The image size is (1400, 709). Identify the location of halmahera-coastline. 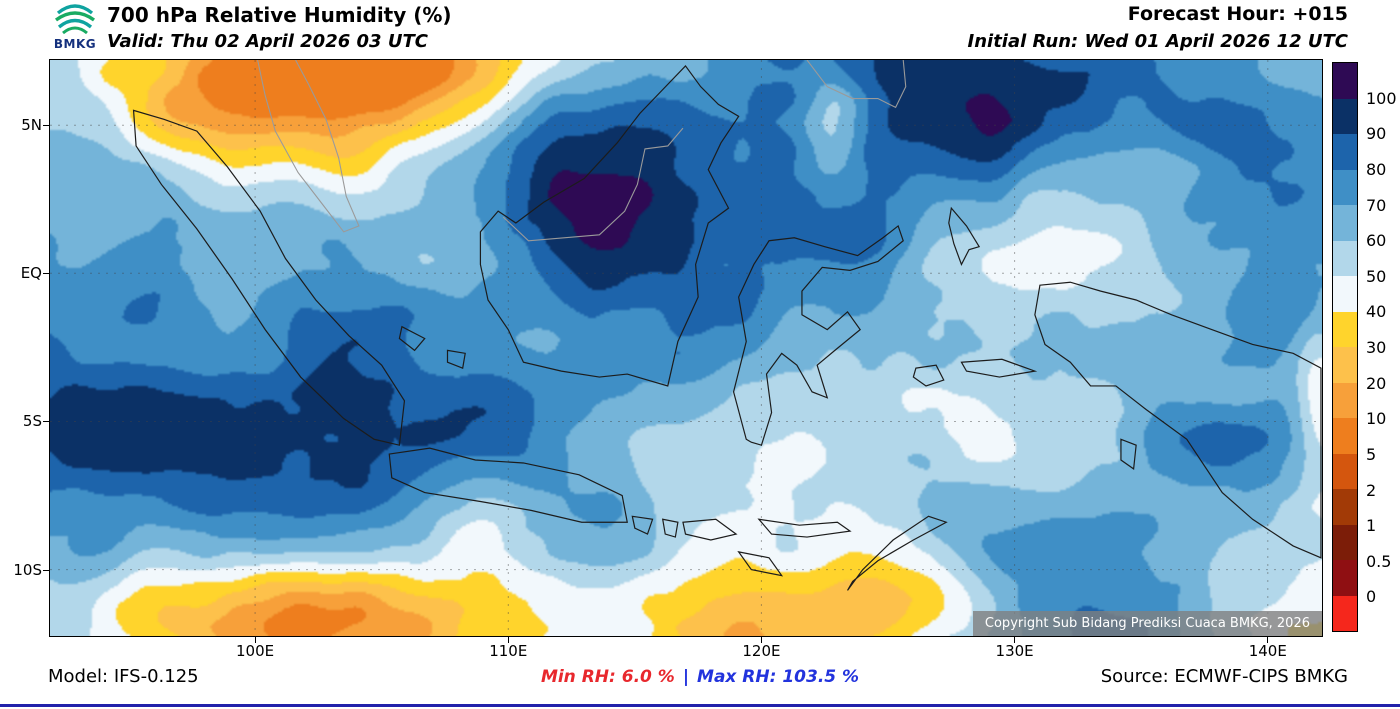
(964, 236).